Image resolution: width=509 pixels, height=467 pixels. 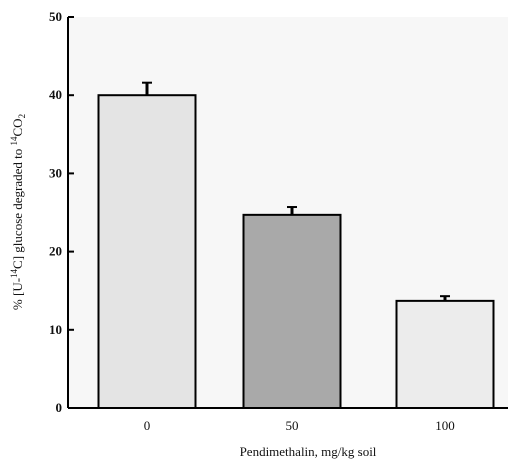 What do you see at coordinates (55, 329) in the screenshot?
I see `y-tick-label: 10` at bounding box center [55, 329].